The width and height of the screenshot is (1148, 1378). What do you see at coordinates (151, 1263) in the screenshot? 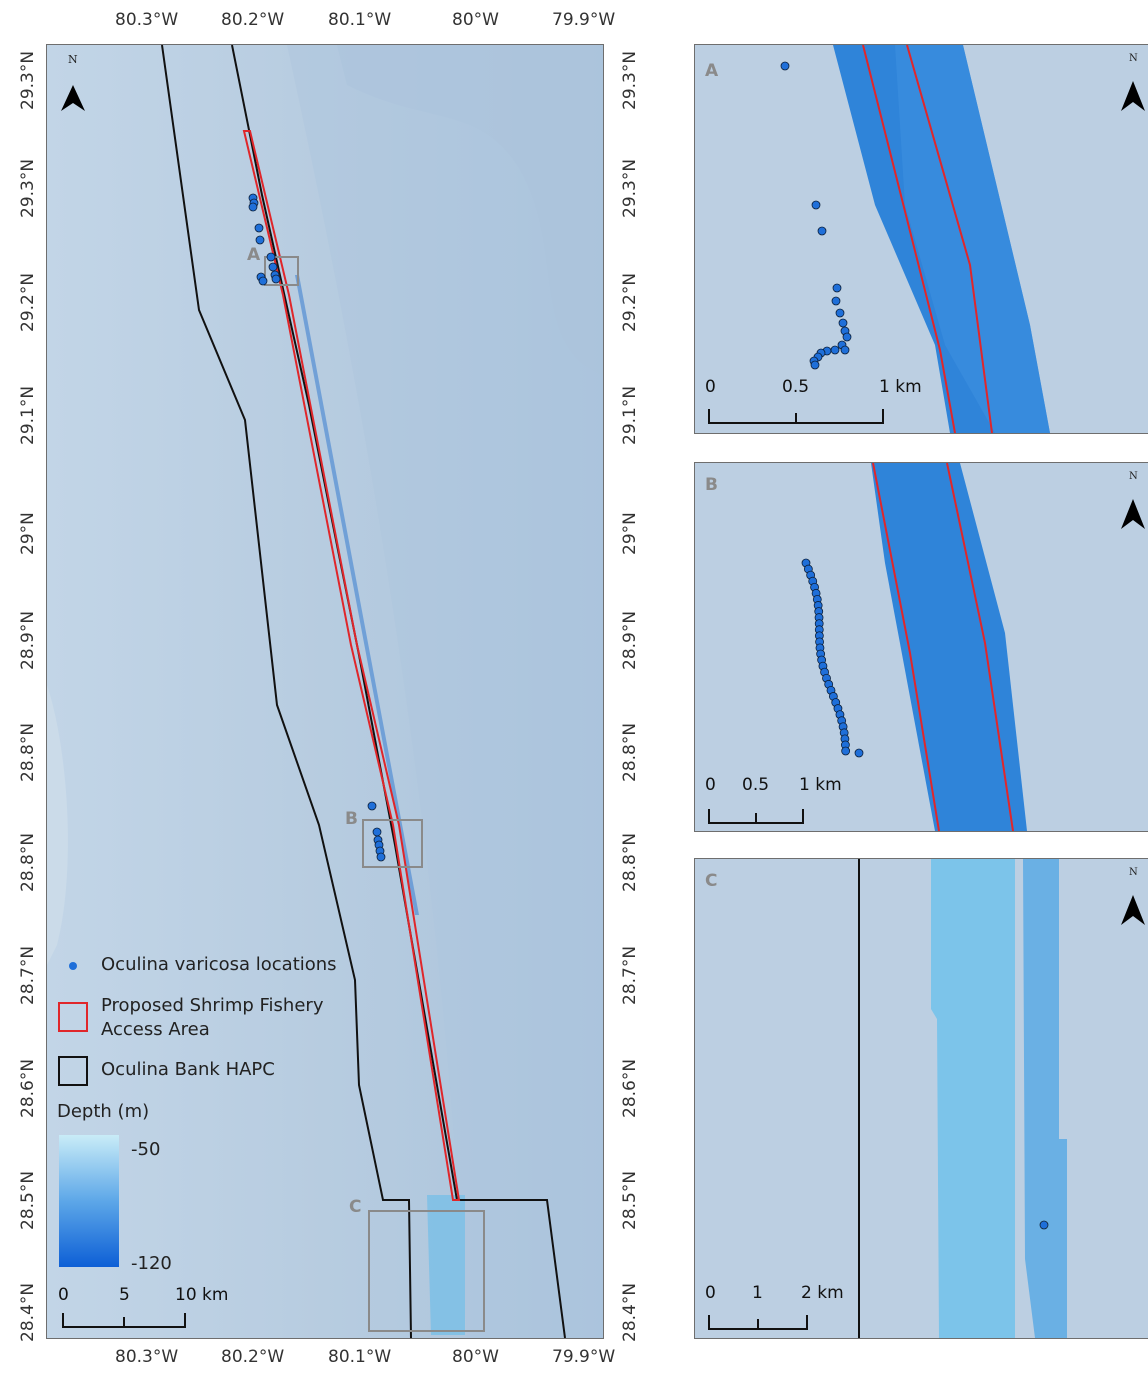
I see `legend-depth-min: -120` at bounding box center [151, 1263].